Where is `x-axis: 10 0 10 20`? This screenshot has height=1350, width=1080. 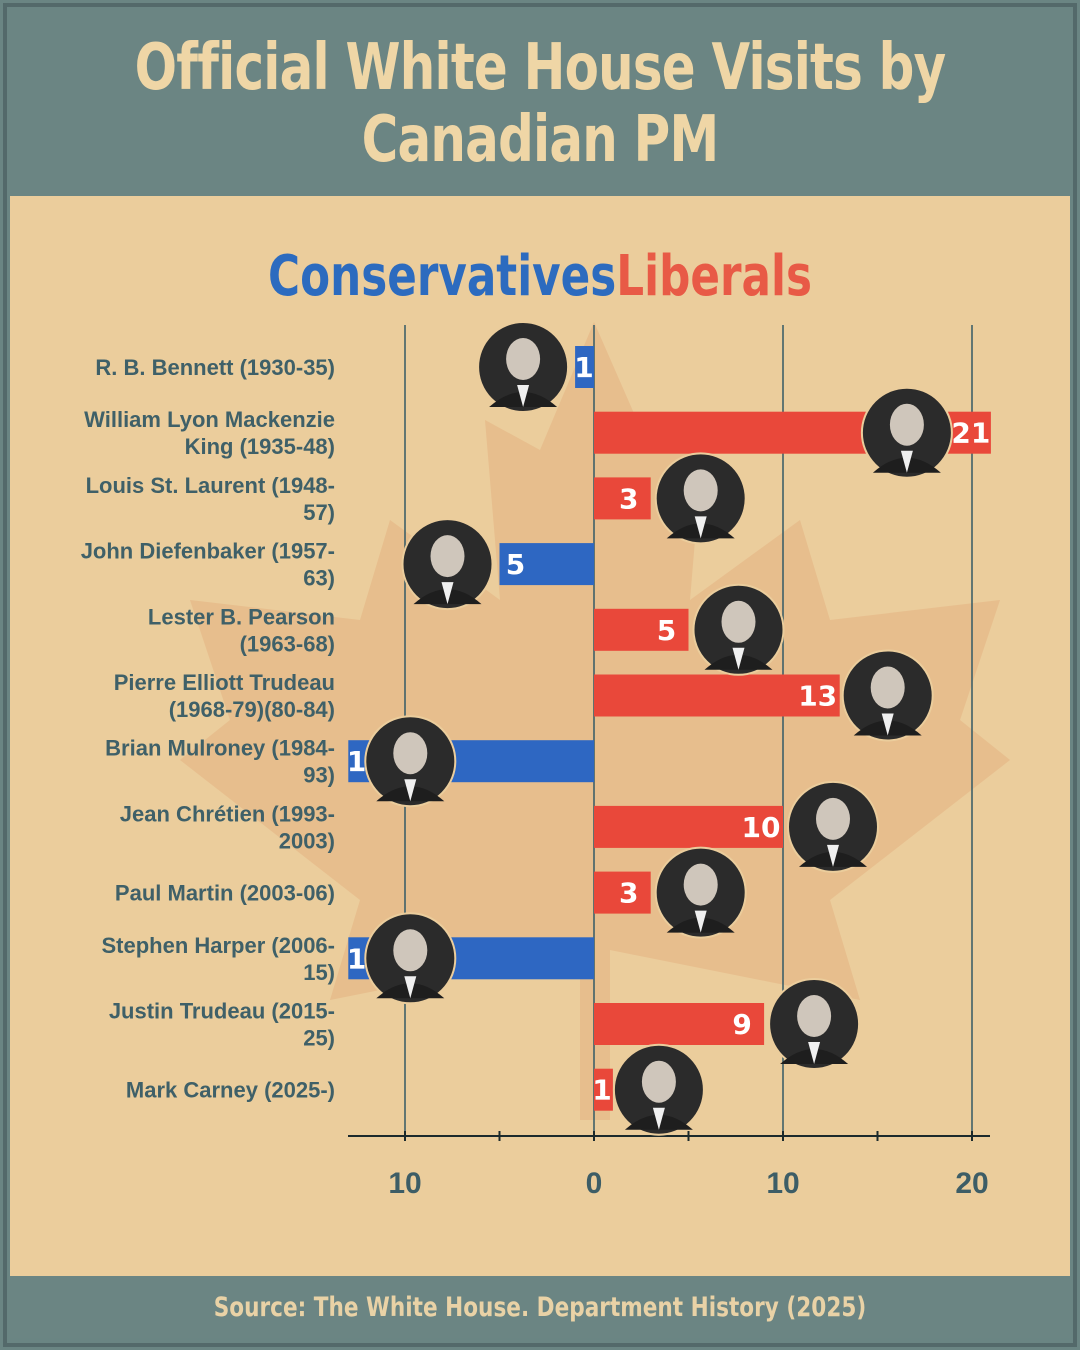
x-axis: 10 0 10 20 is located at coordinates (669, 1165).